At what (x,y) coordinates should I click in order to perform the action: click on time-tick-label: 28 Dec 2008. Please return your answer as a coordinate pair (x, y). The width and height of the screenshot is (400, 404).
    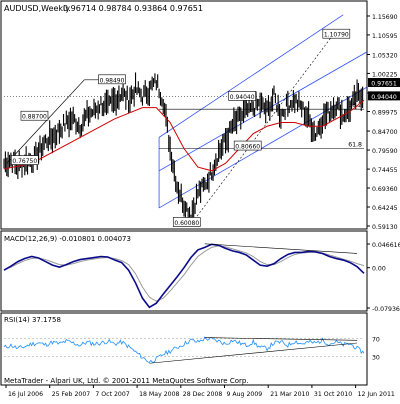
    Looking at the image, I should click on (203, 394).